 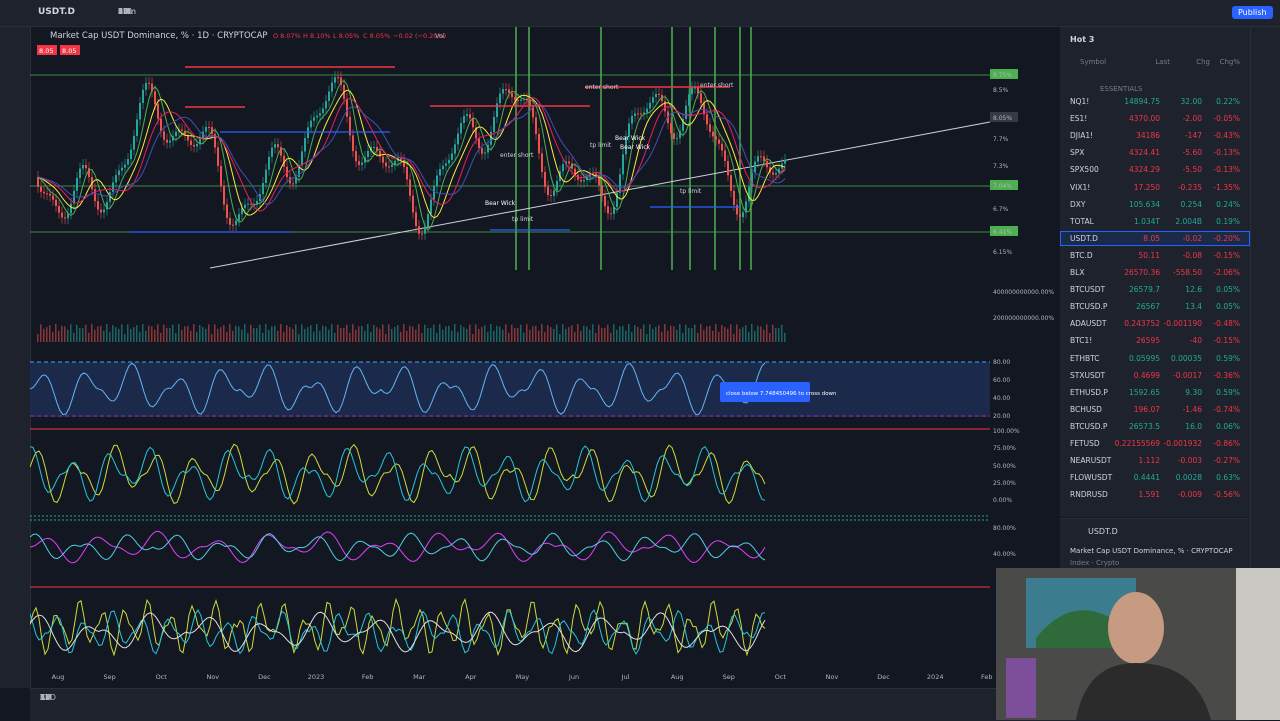 I want to click on symbol: FLOWUSDT, so click(x=1091, y=478).